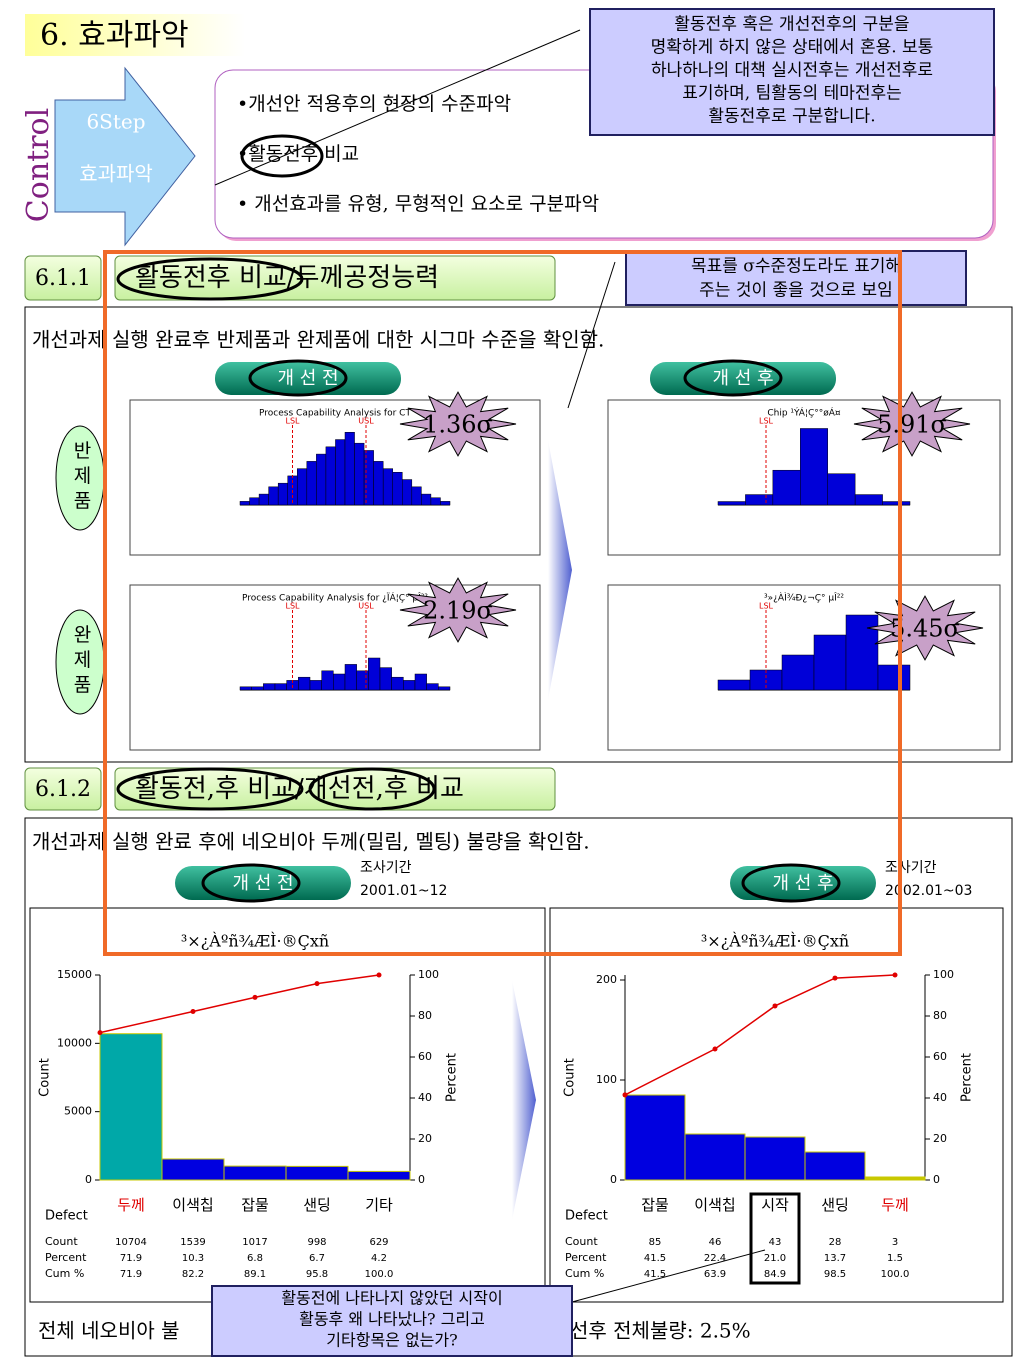  I want to click on table-cell: 10704, so click(131, 1242).